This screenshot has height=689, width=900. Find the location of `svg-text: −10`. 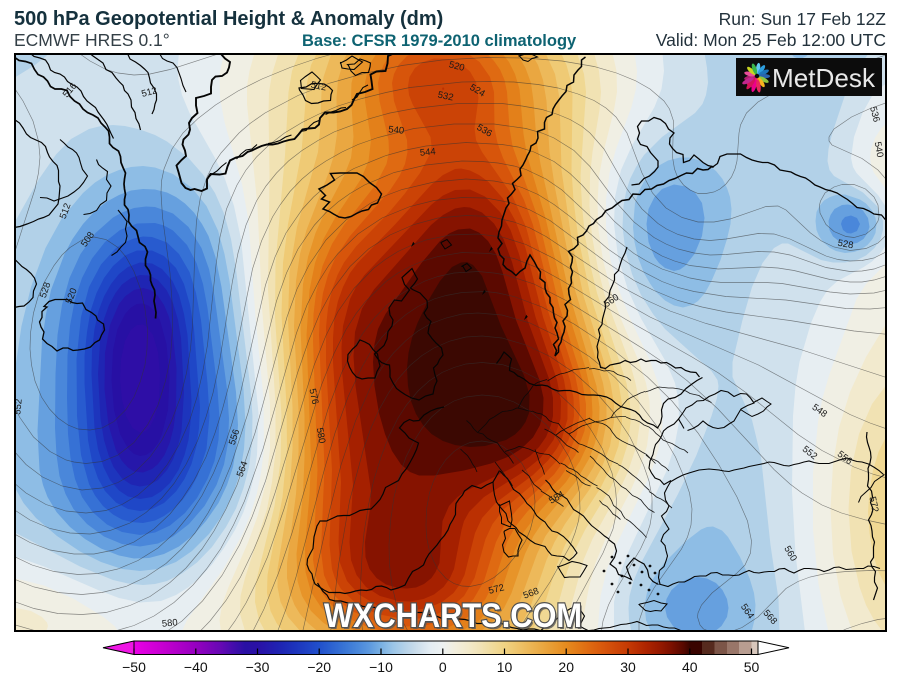

svg-text: −10 is located at coordinates (381, 667).